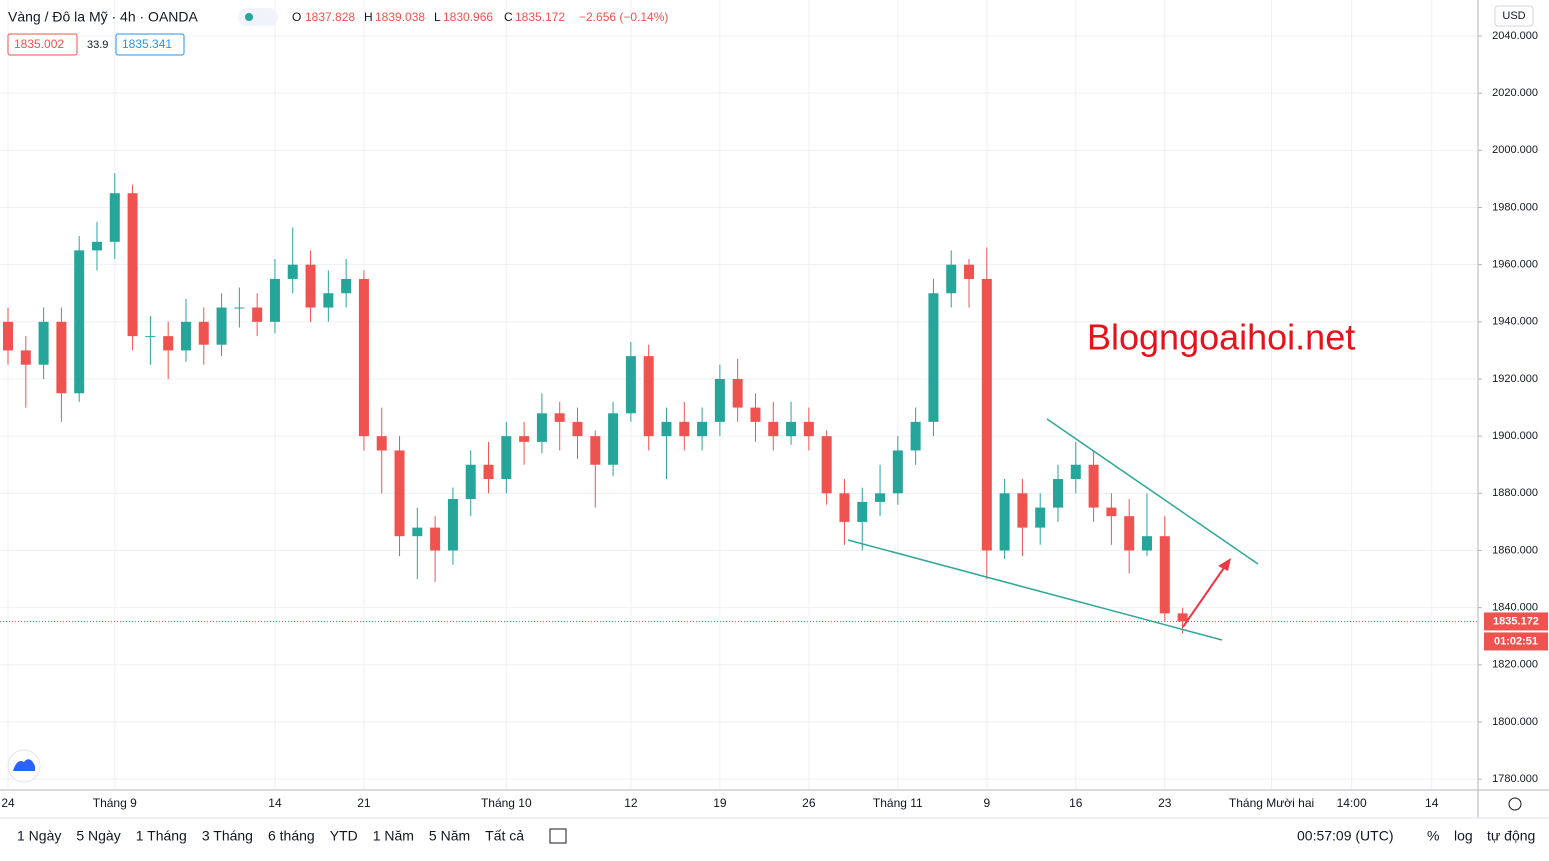  What do you see at coordinates (400, 17) in the screenshot?
I see `h-value: 1839.038` at bounding box center [400, 17].